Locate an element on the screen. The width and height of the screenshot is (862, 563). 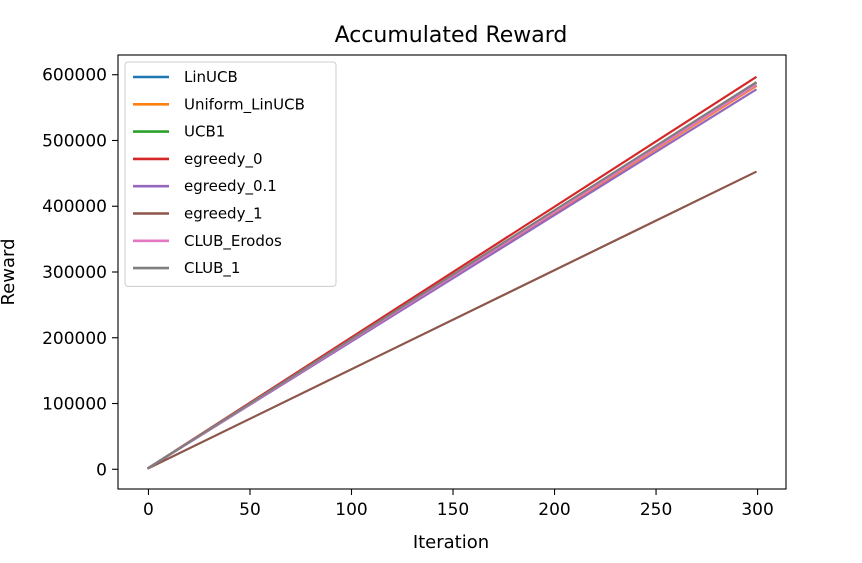
y-tick-label: 200000 is located at coordinates (74, 339).